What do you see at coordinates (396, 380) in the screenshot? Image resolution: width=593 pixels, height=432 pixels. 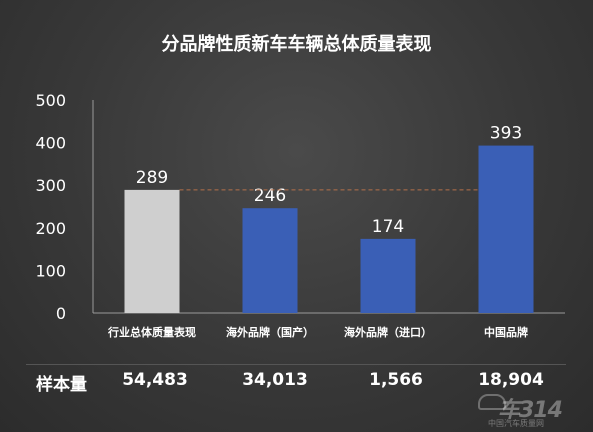 I see `sample-size-value: 1,566` at bounding box center [396, 380].